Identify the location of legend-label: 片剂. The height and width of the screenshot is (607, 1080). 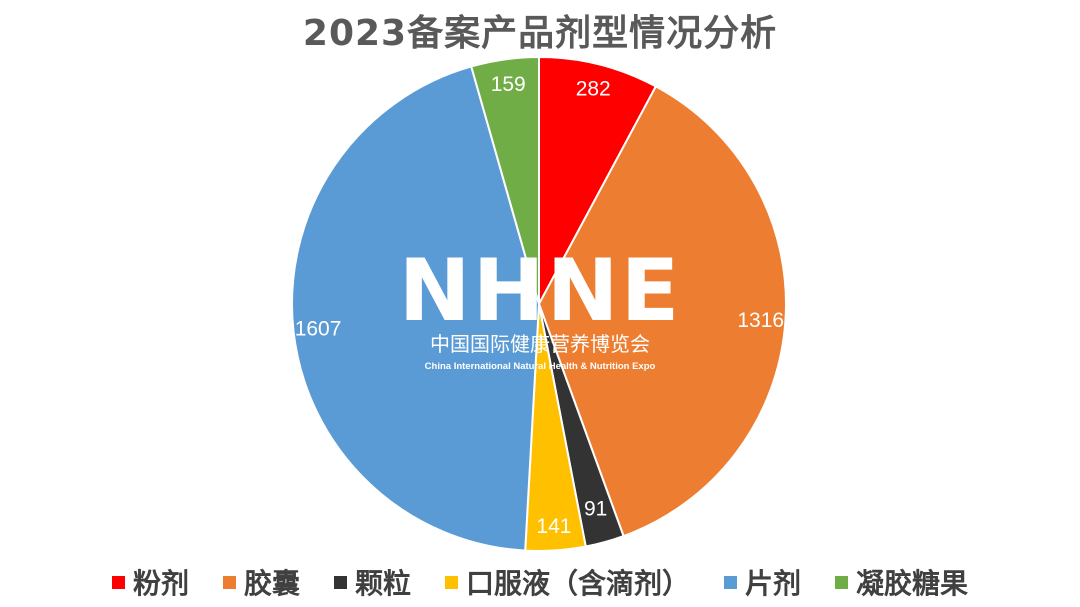
(773, 583).